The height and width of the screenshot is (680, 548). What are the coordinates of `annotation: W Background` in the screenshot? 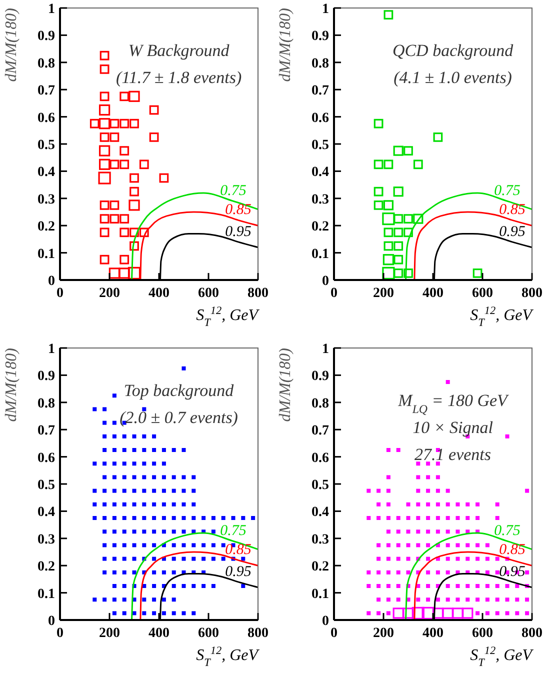 It's located at (179, 50).